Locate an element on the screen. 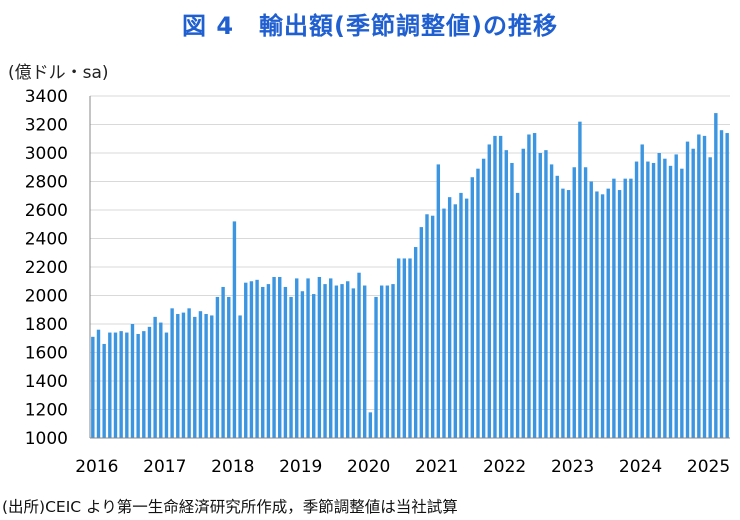  y-tick-label: 2000 is located at coordinates (46, 297).